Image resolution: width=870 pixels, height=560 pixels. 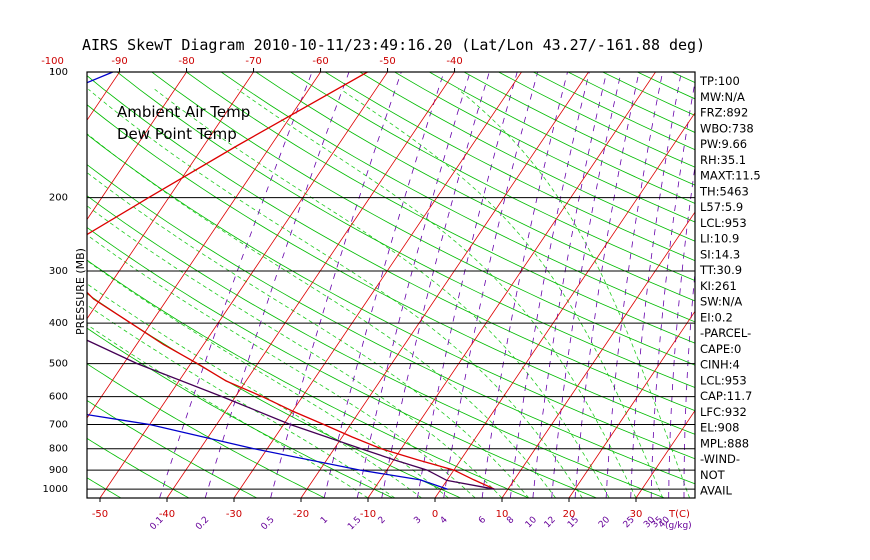 I want to click on bottom-tick-label: 30, so click(x=636, y=514).